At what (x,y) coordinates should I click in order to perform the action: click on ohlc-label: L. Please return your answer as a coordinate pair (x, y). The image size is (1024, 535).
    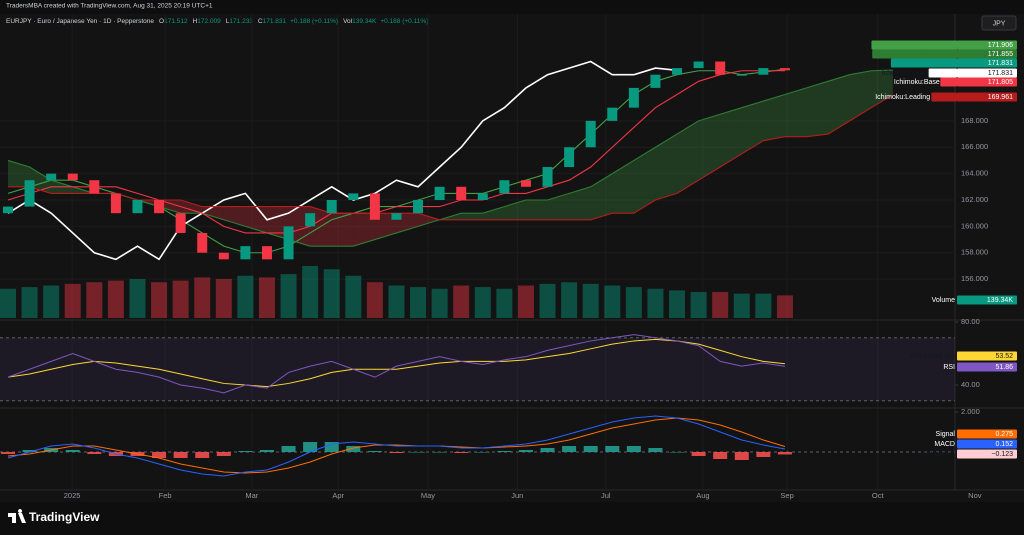
    Looking at the image, I should click on (228, 21).